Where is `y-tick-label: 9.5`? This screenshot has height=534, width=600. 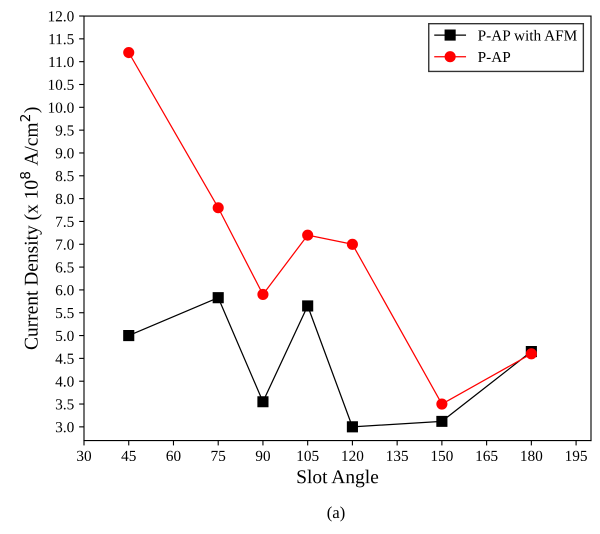 y-tick-label: 9.5 is located at coordinates (65, 130).